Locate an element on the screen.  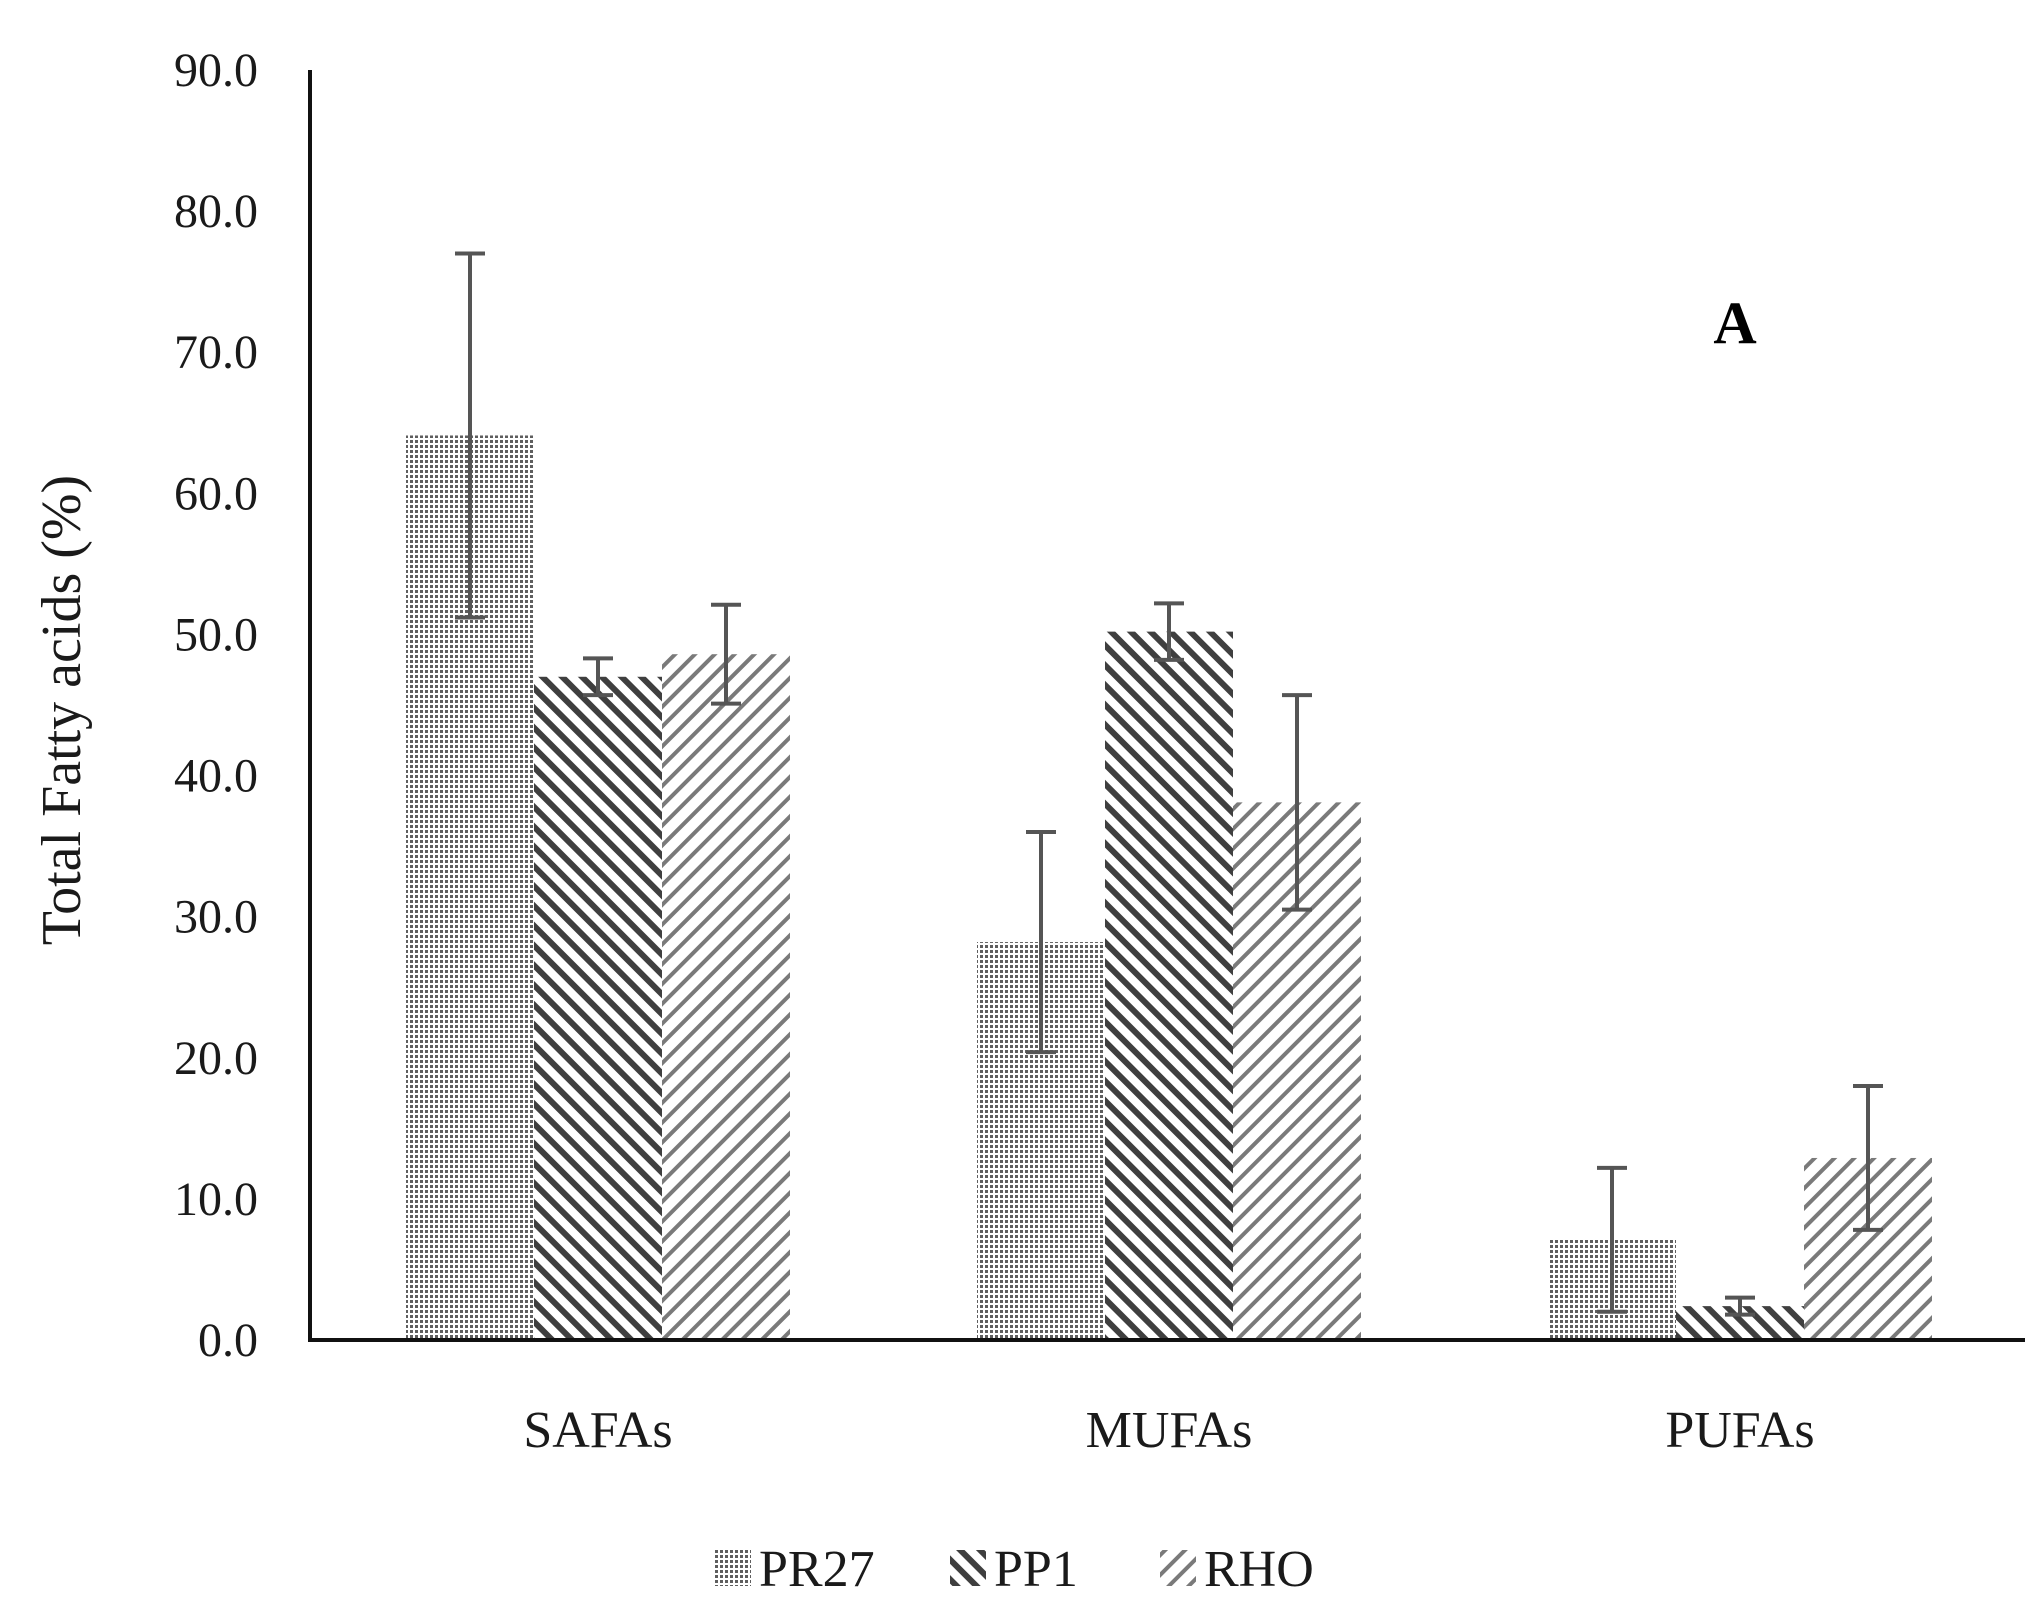
error-bar-pr27-mufas is located at coordinates (1041, 942).